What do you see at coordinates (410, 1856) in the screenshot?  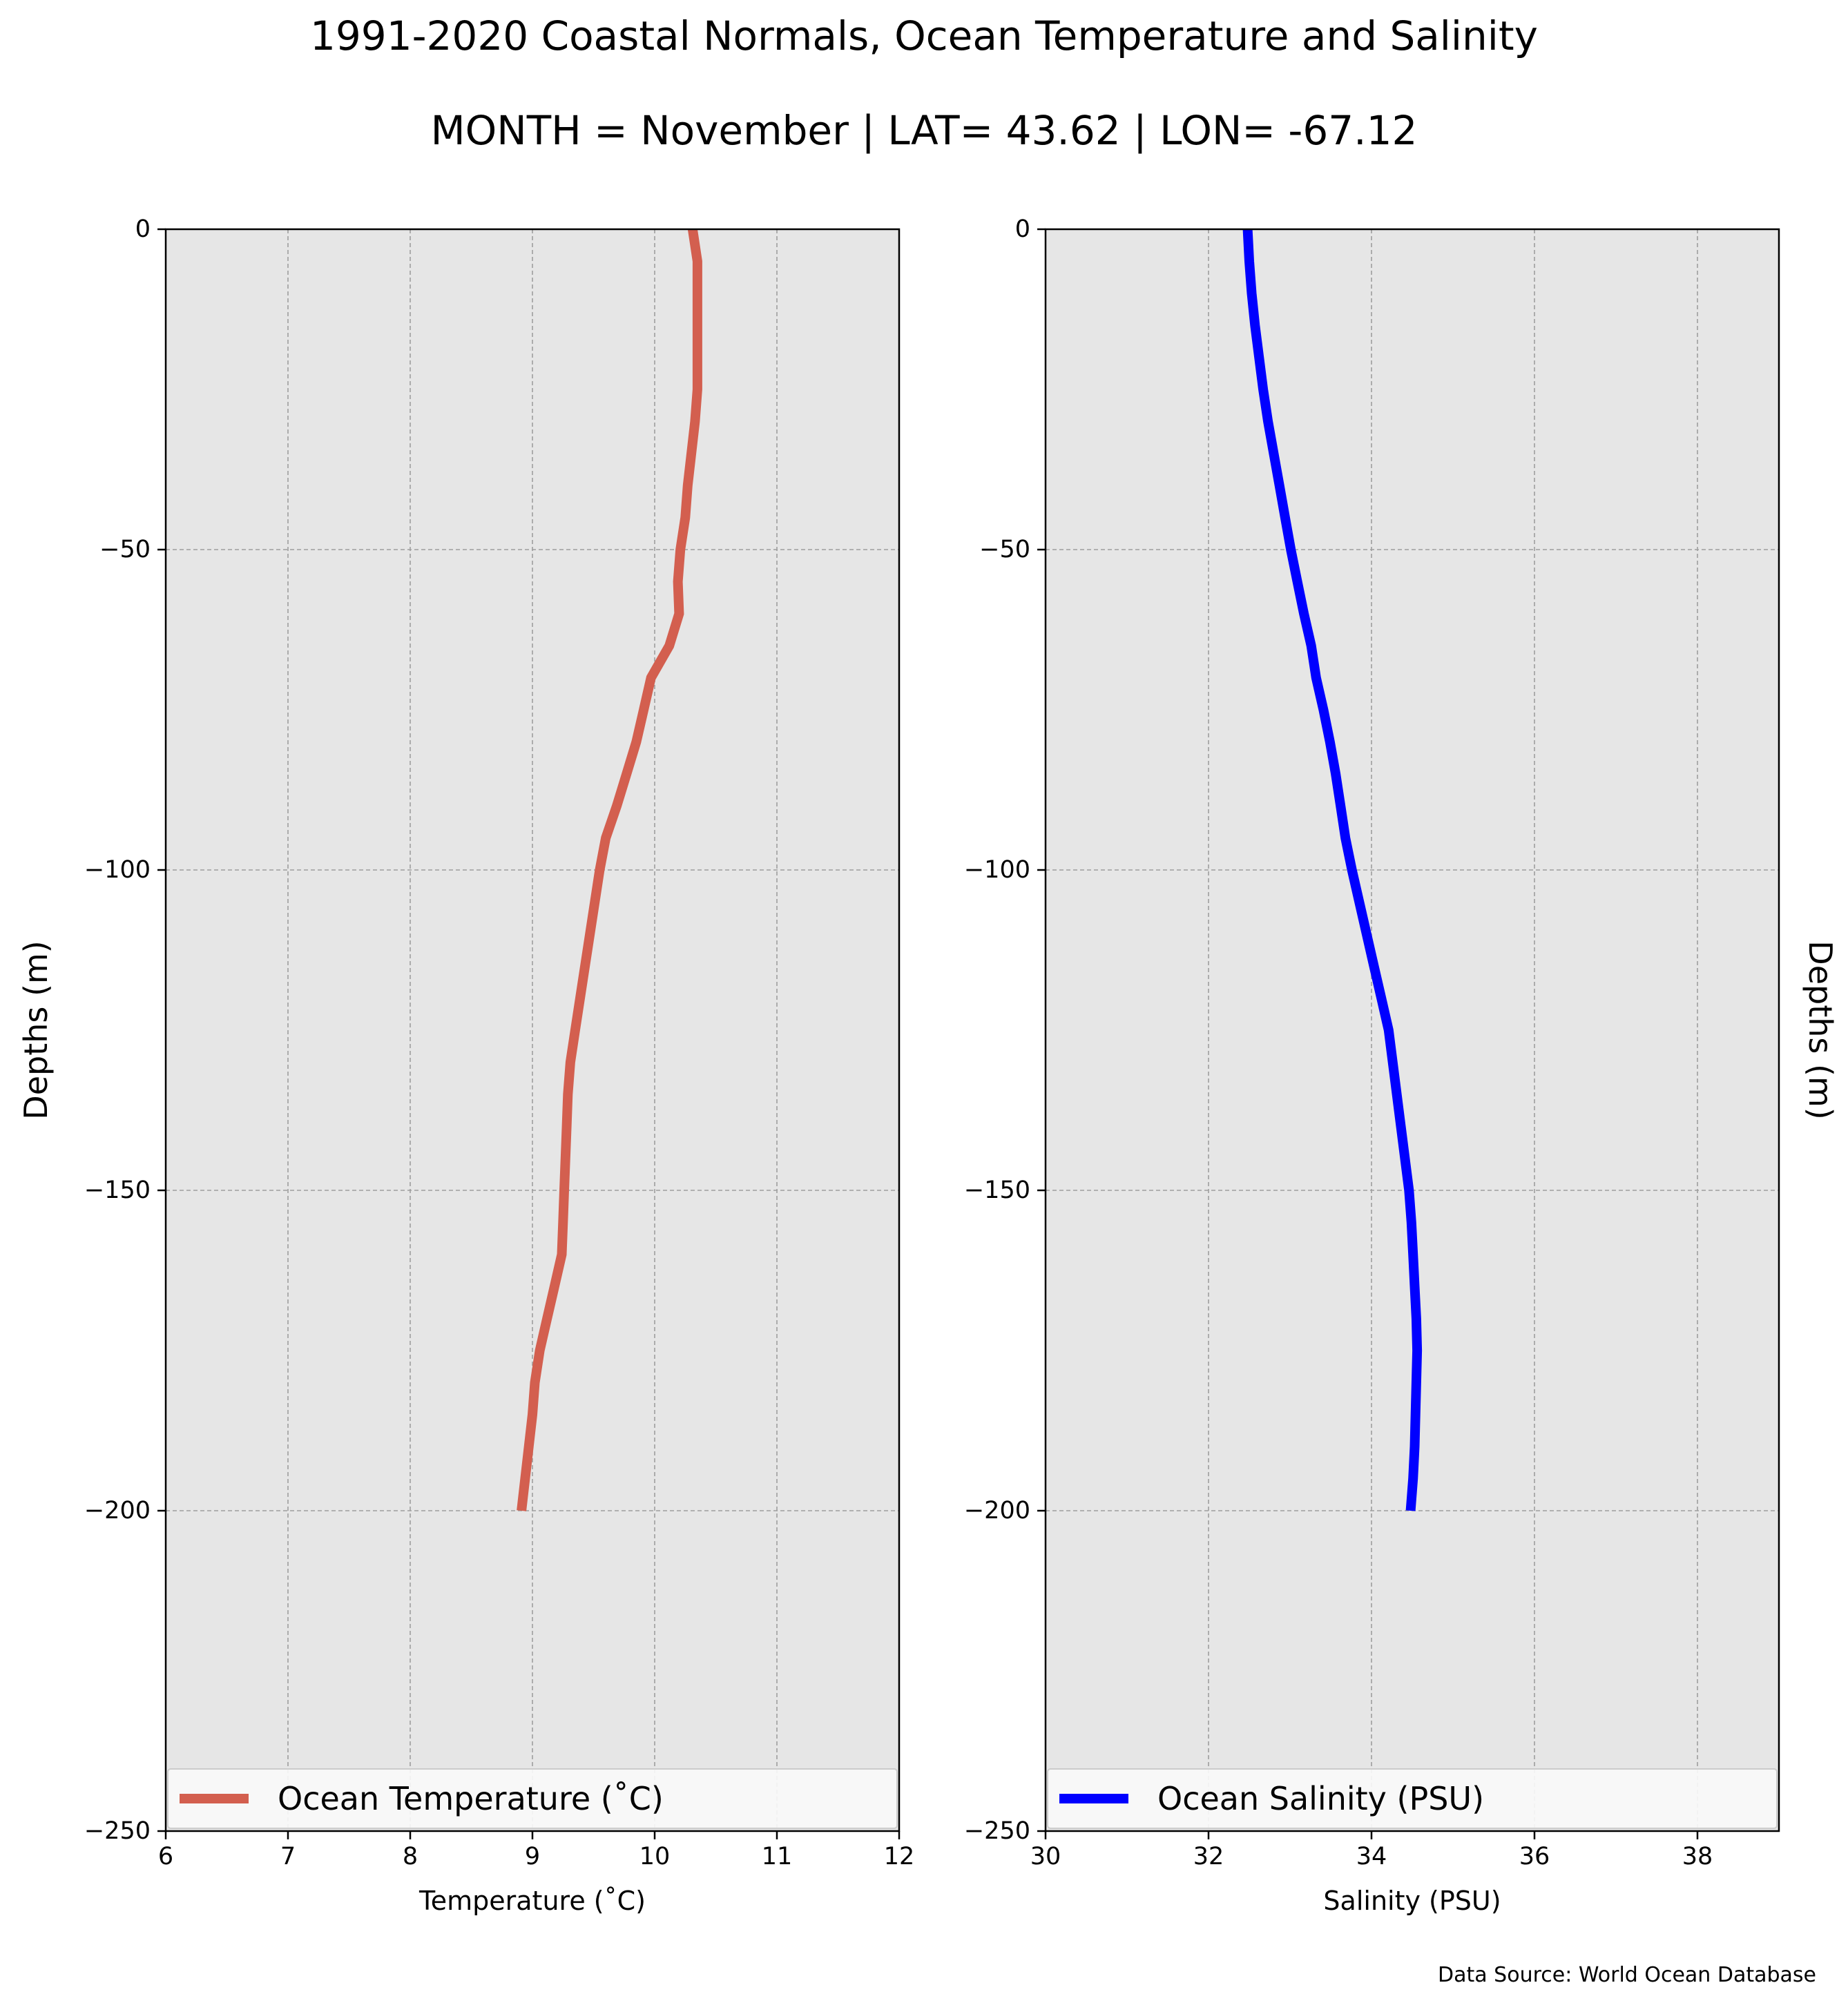 I see `x-tick-label: 8` at bounding box center [410, 1856].